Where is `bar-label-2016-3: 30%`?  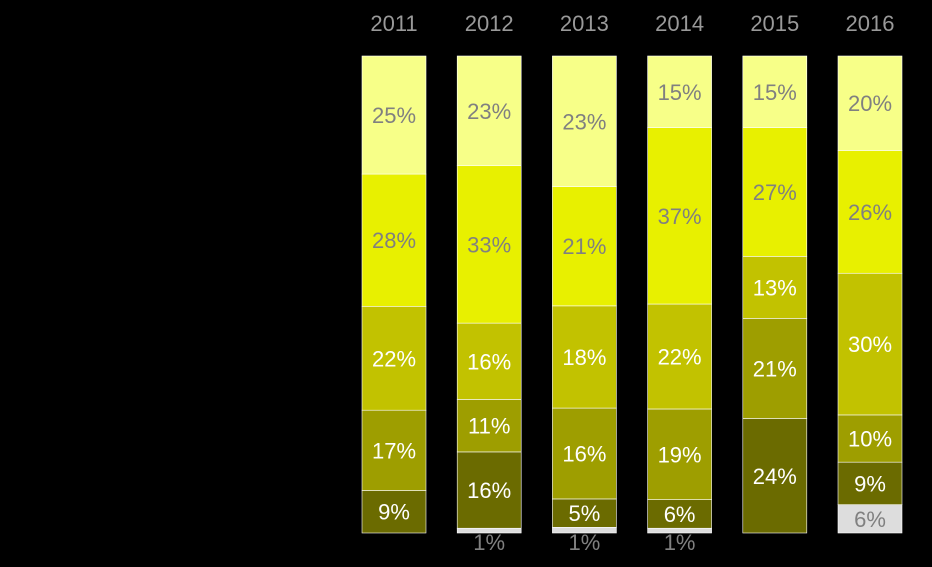
bar-label-2016-3: 30% is located at coordinates (870, 344).